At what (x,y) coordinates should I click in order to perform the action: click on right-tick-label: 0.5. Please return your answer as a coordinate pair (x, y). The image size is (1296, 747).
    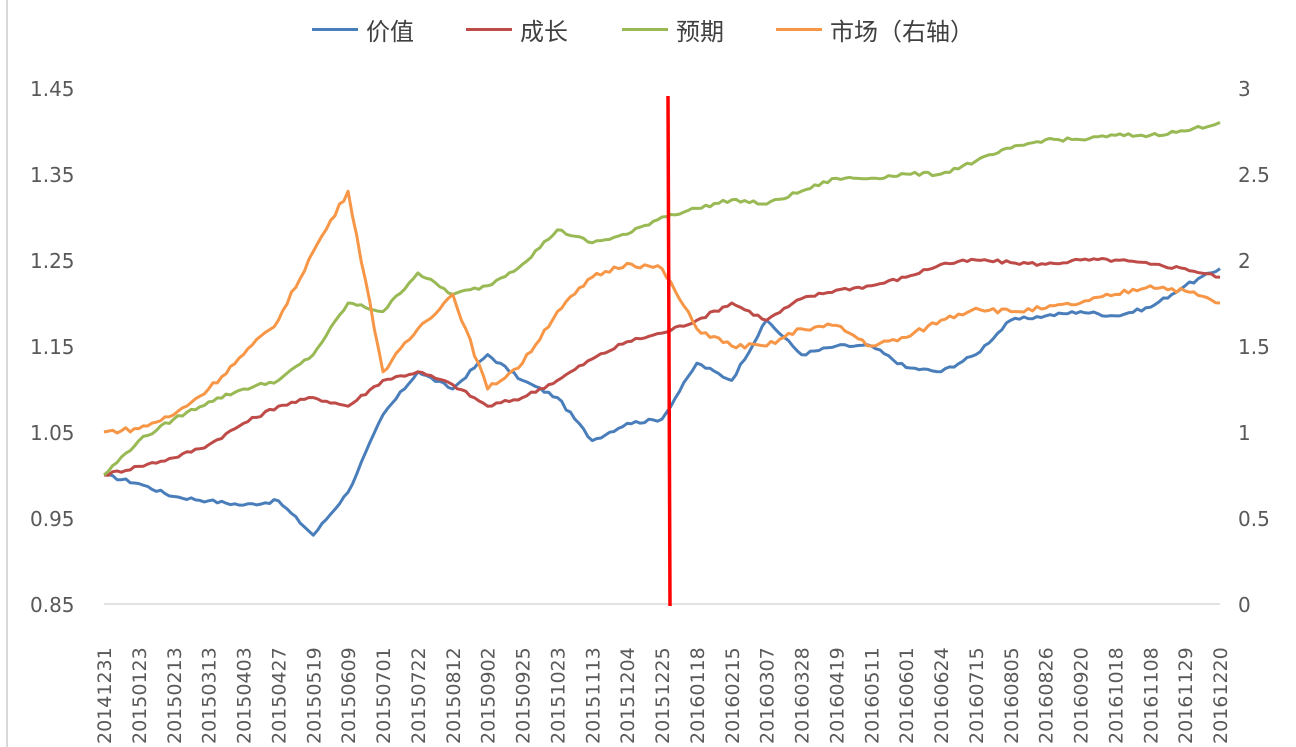
    Looking at the image, I should click on (1254, 519).